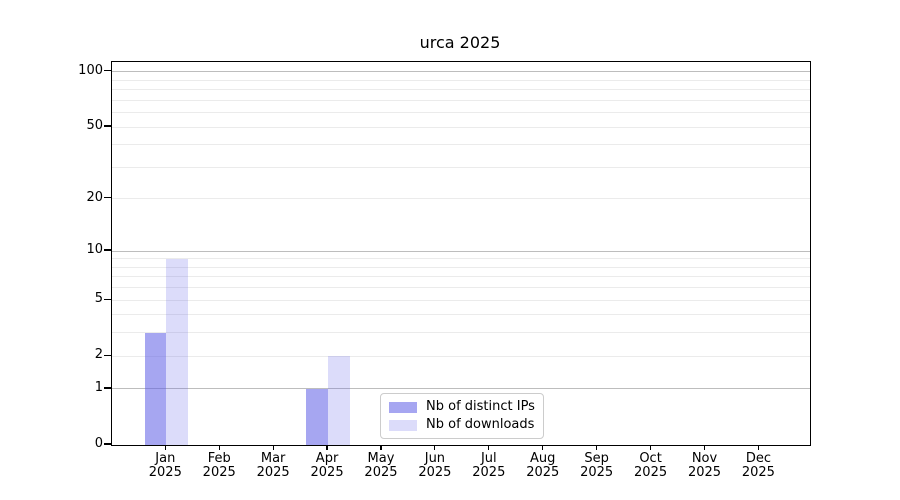 Image resolution: width=900 pixels, height=500 pixels. I want to click on legend-label-downloads: Nb of downloads, so click(480, 424).